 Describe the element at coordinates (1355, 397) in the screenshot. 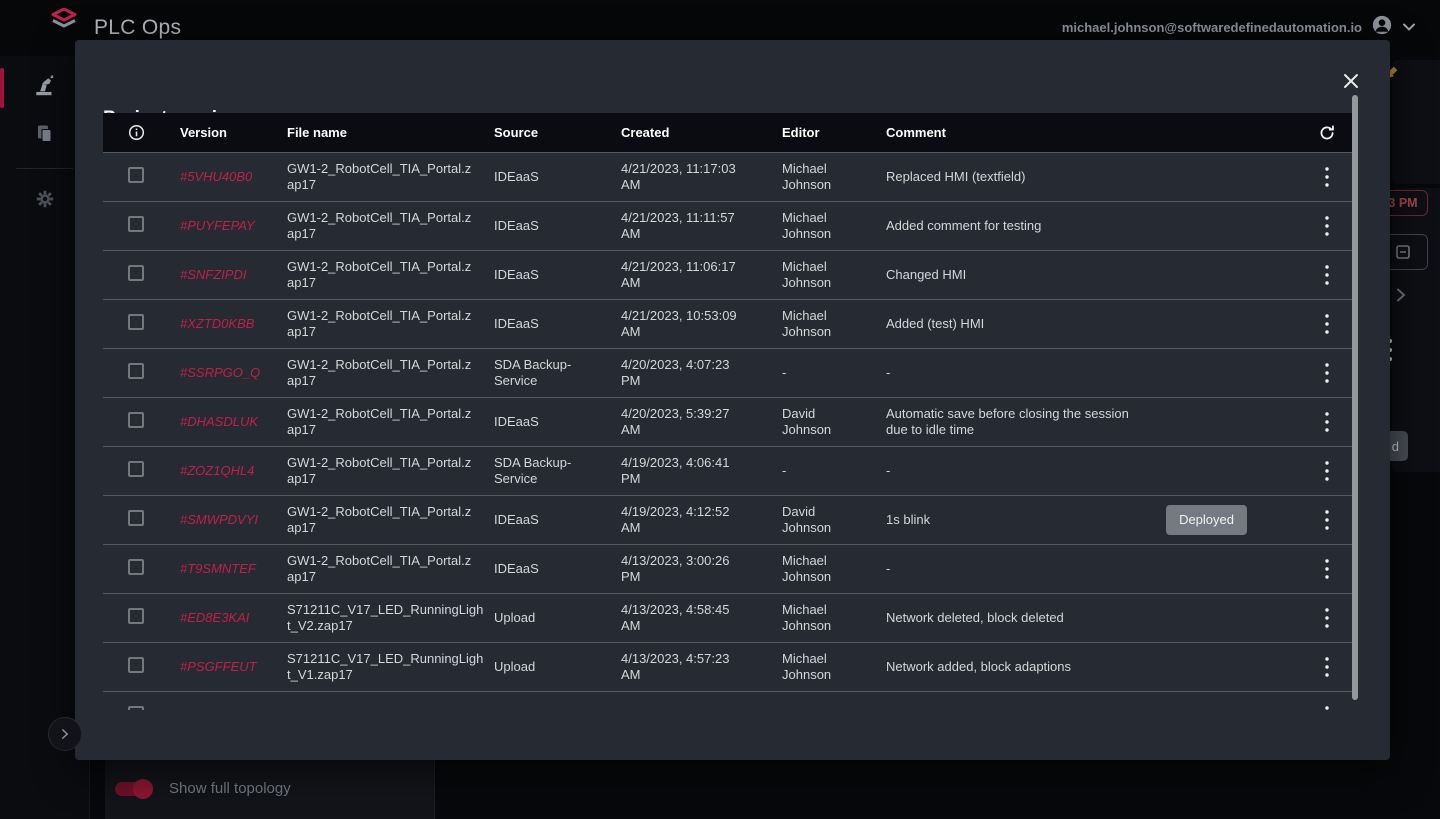

I see `modal-scrollbar` at that location.